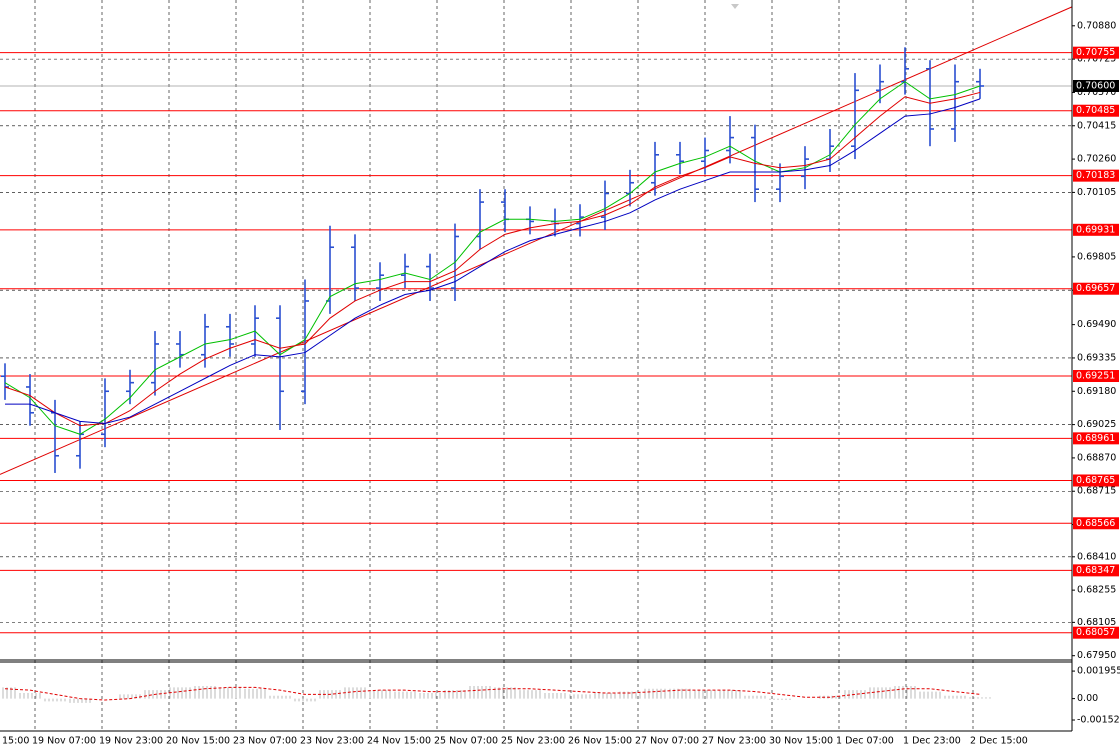 This screenshot has height=754, width=1120. I want to click on x-tick-label: 15:00, so click(15, 741).